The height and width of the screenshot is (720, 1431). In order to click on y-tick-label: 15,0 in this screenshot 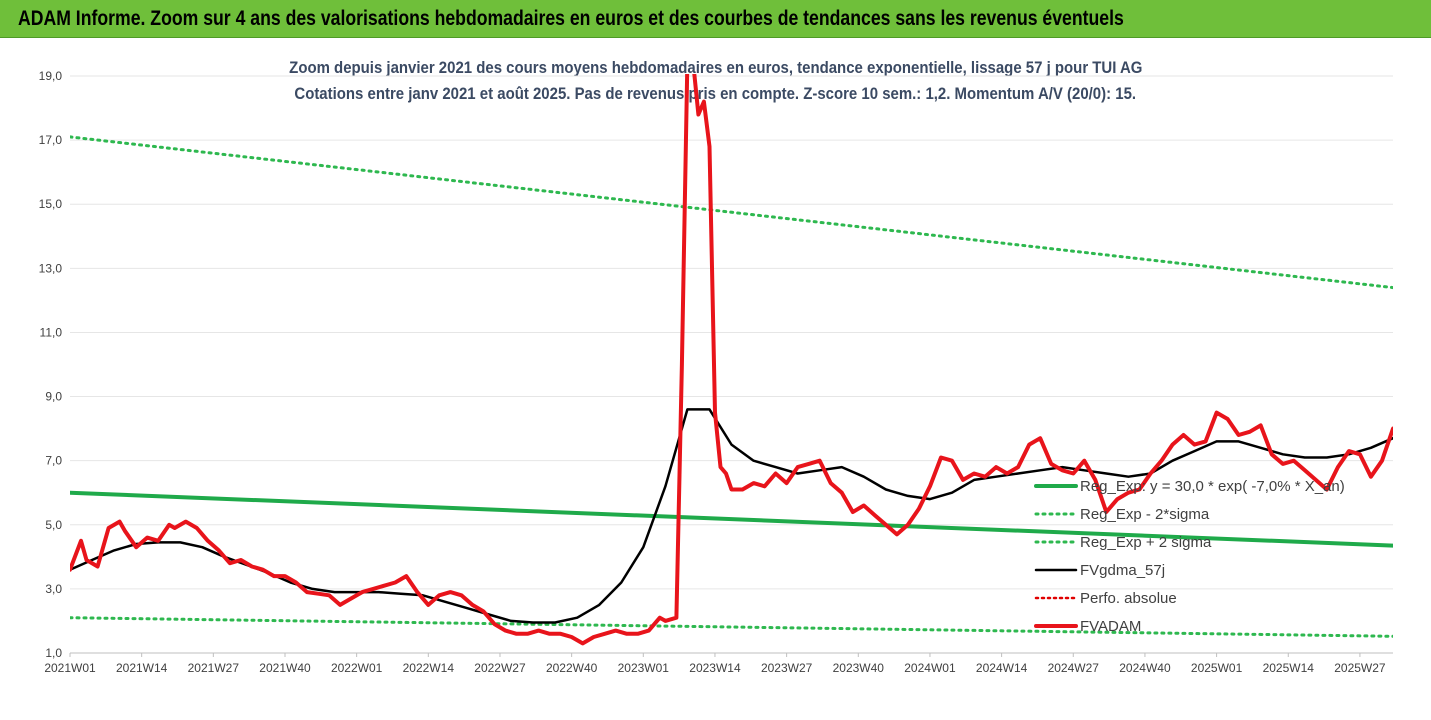, I will do `click(51, 204)`.